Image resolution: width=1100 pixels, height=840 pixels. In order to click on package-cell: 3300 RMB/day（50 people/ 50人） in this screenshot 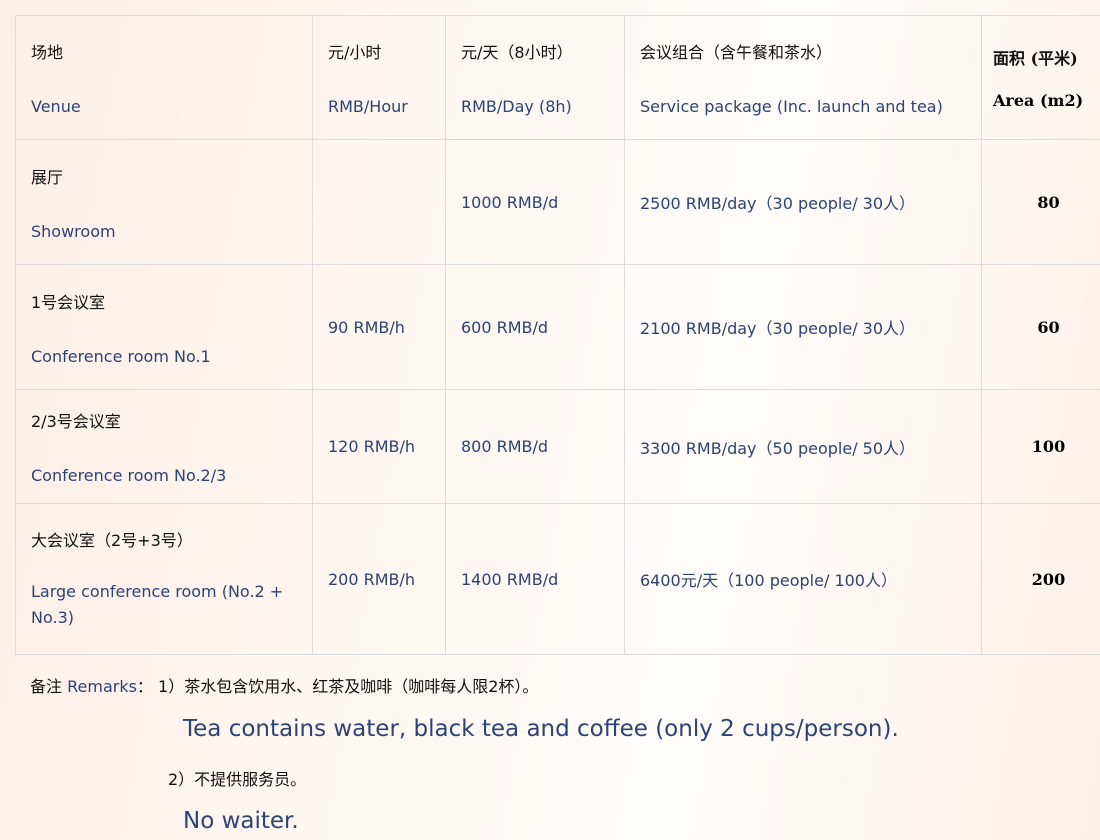, I will do `click(803, 446)`.